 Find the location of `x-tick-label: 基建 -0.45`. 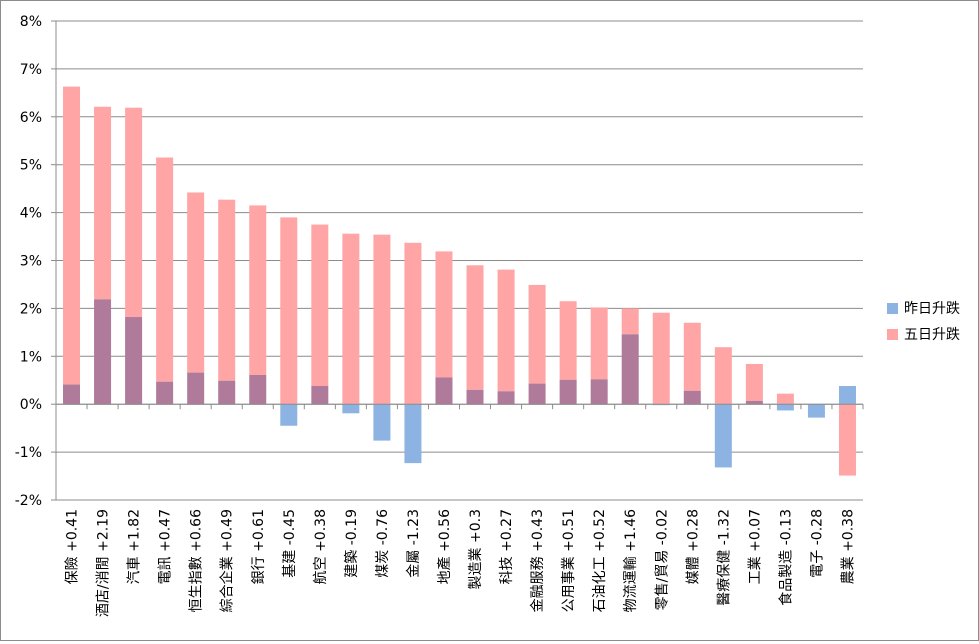

x-tick-label: 基建 -0.45 is located at coordinates (289, 543).